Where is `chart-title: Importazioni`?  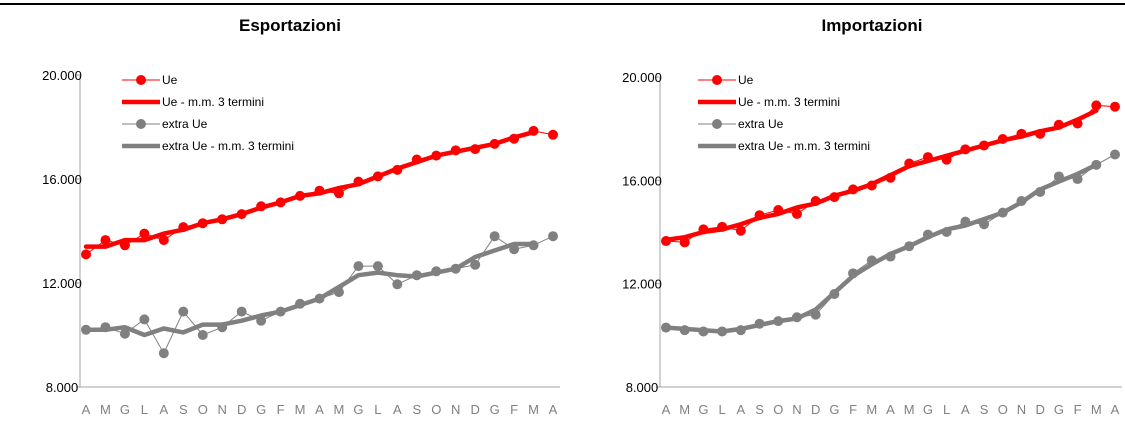
chart-title: Importazioni is located at coordinates (871, 25).